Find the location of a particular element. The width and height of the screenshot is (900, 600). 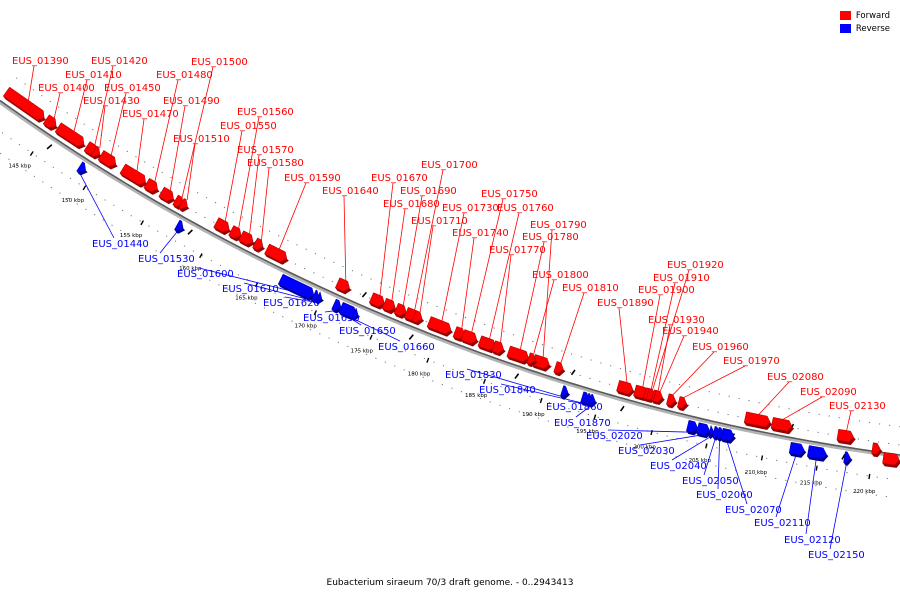

gene-label: EUS_02130 is located at coordinates (857, 406).